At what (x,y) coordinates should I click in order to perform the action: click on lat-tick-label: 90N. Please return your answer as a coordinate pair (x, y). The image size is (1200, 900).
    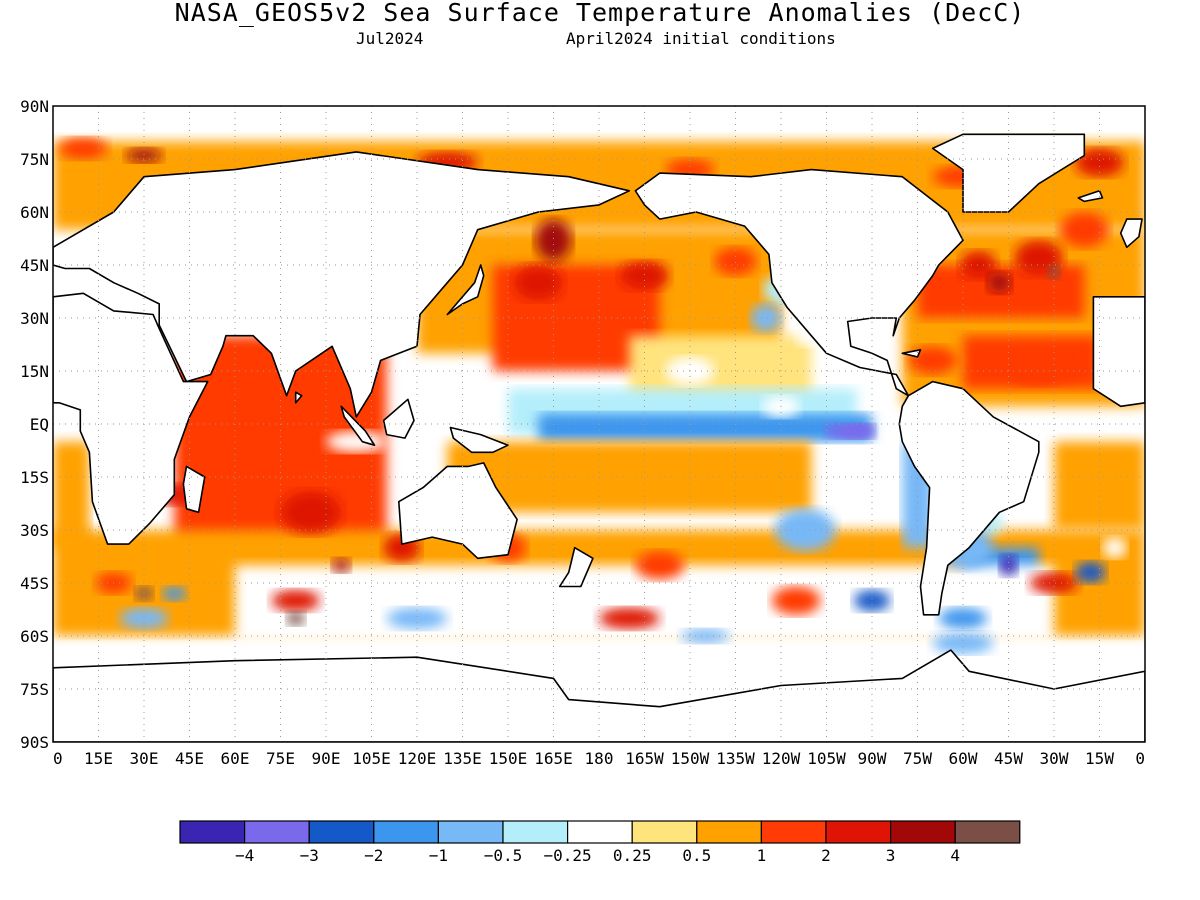
    Looking at the image, I should click on (34, 106).